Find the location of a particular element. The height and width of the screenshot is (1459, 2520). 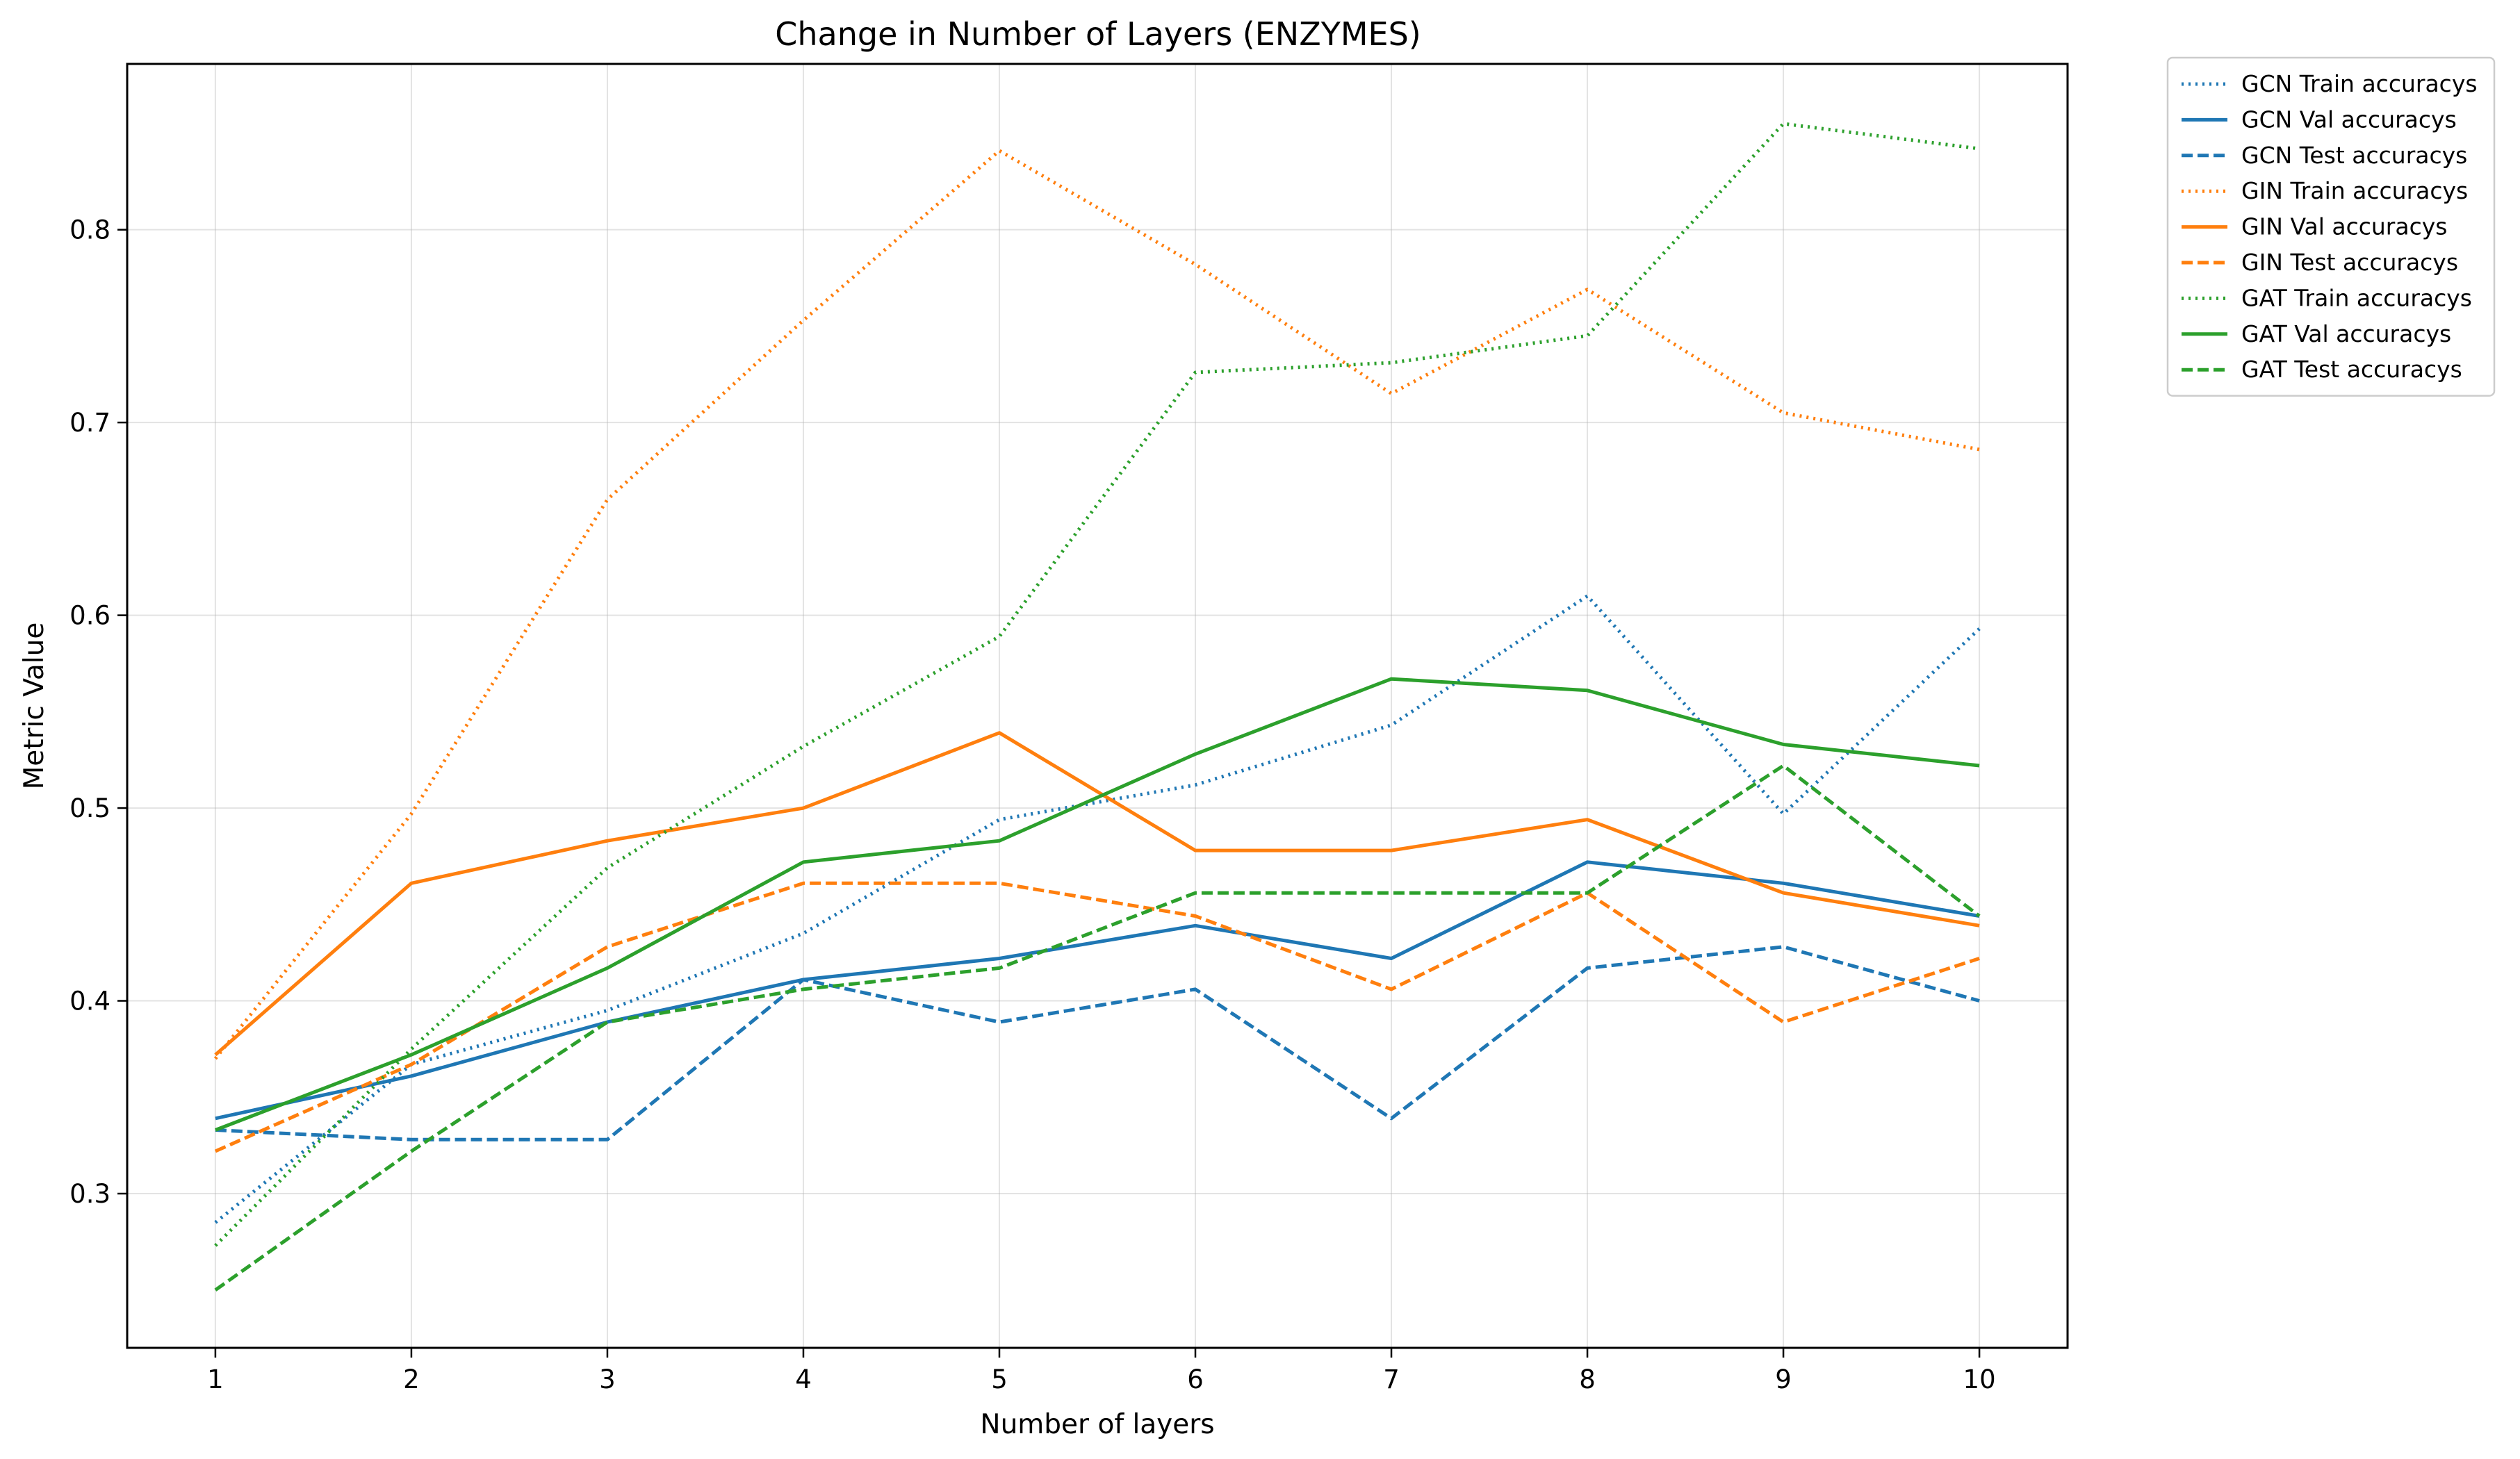

x-tick-label: 5 is located at coordinates (1000, 1380).